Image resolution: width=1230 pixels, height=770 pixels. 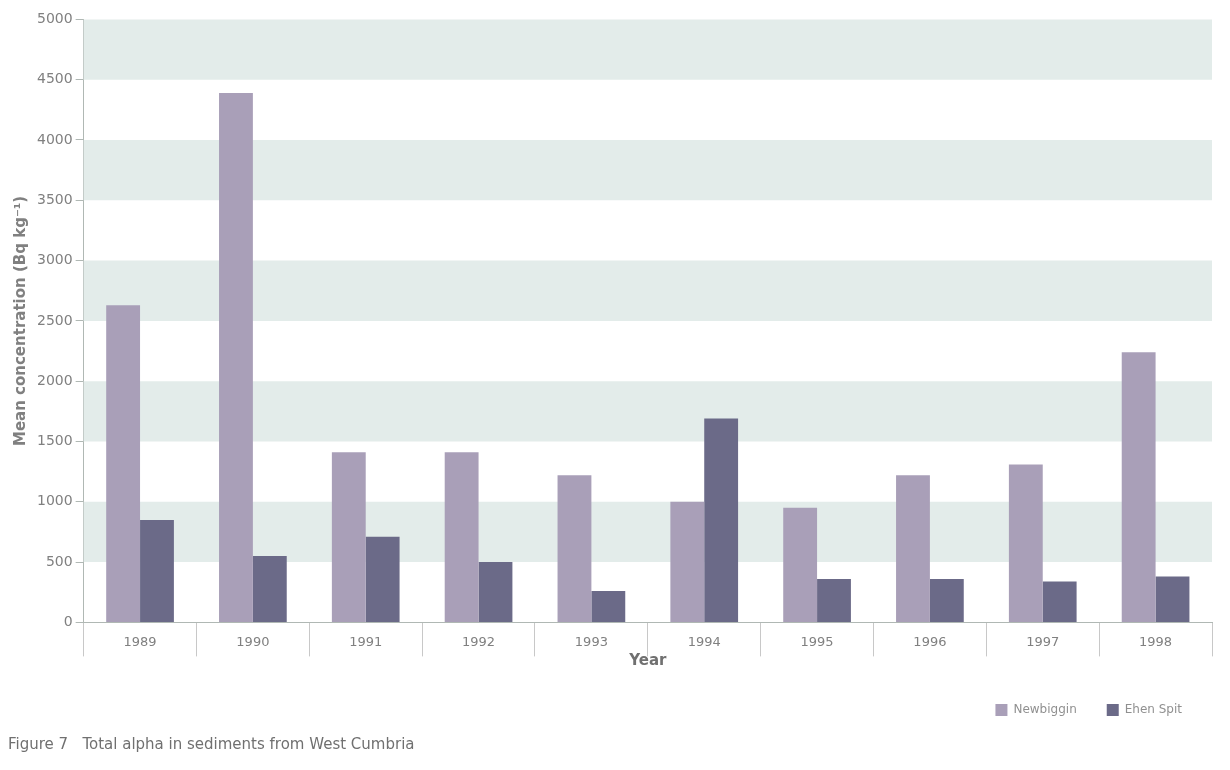 What do you see at coordinates (930, 641) in the screenshot?
I see `x-tick-label: 1996` at bounding box center [930, 641].